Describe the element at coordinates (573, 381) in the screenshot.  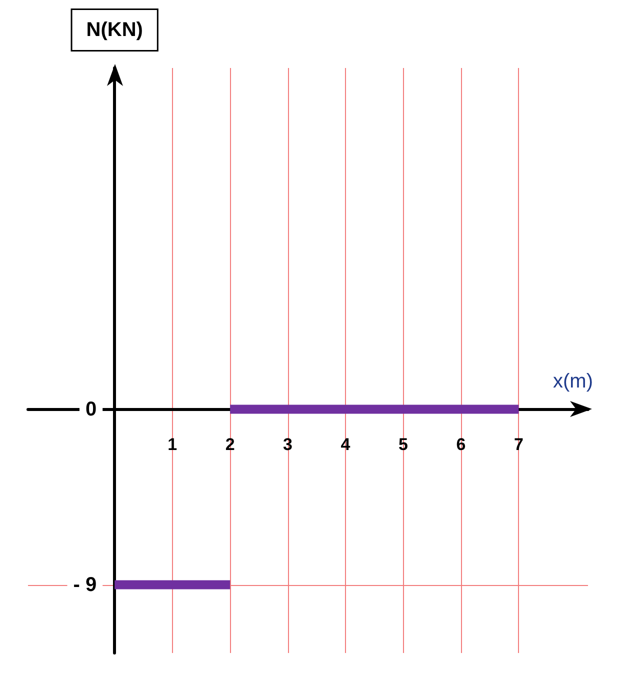
I see `x-axis-title: x(m)` at that location.